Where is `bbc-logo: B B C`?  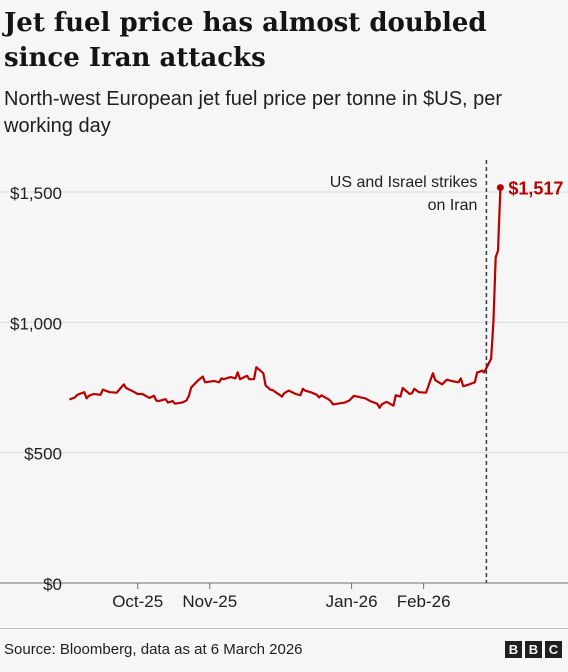 bbc-logo: B B C is located at coordinates (533, 649).